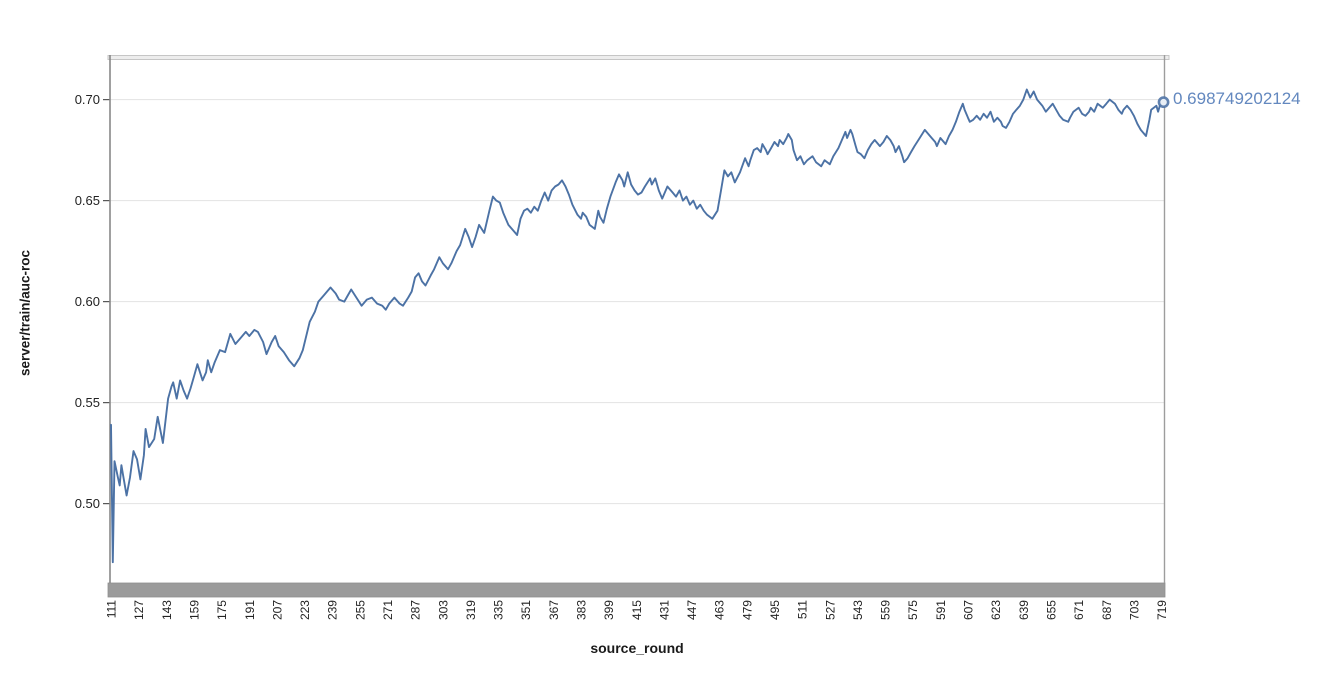 The height and width of the screenshot is (692, 1328). Describe the element at coordinates (638, 57) in the screenshot. I see `plot-top-bar` at that location.